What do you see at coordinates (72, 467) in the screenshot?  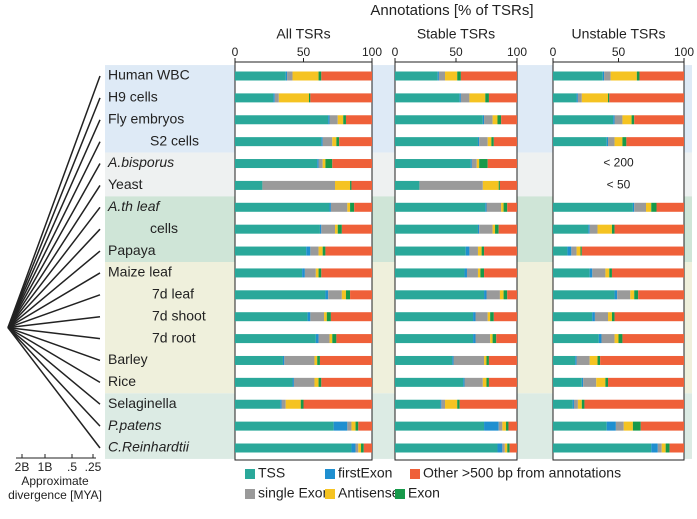 I see `scale-tick-label: .5` at bounding box center [72, 467].